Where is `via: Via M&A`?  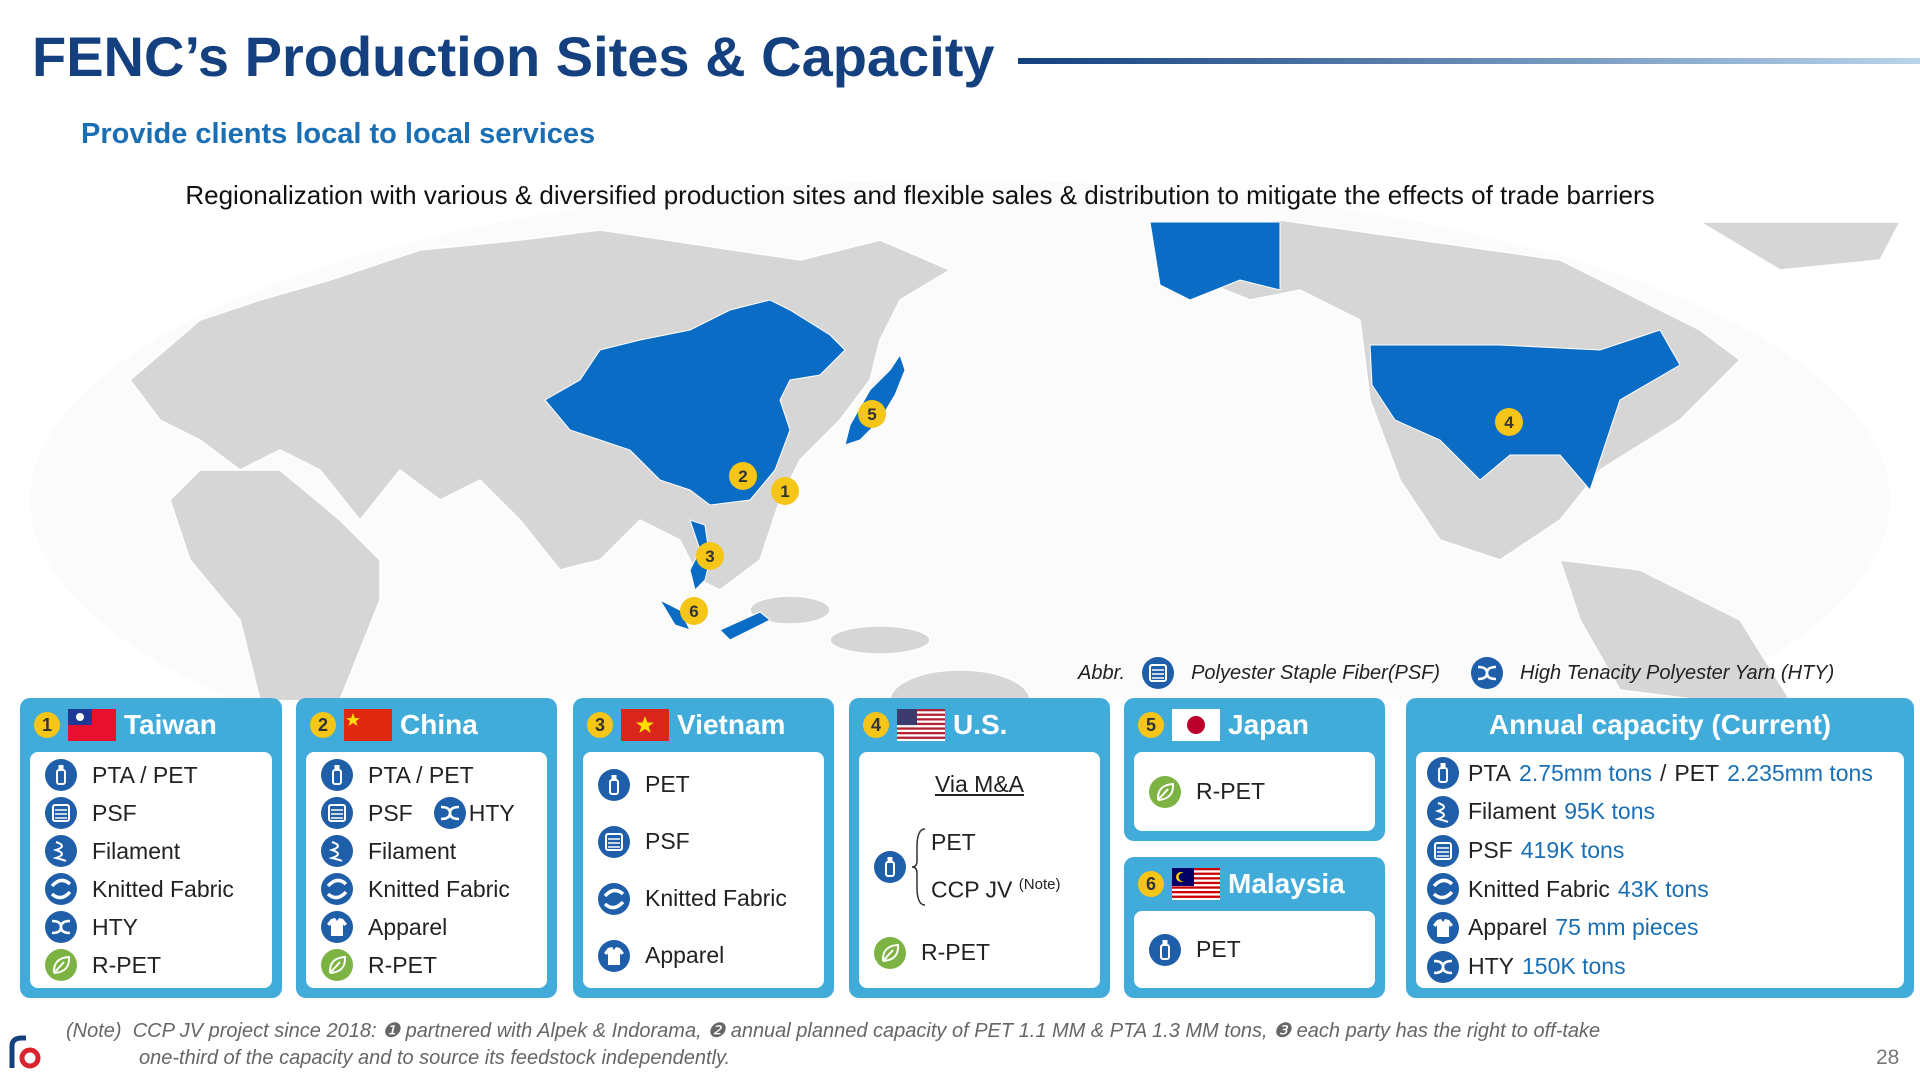
via: Via M&A is located at coordinates (979, 783).